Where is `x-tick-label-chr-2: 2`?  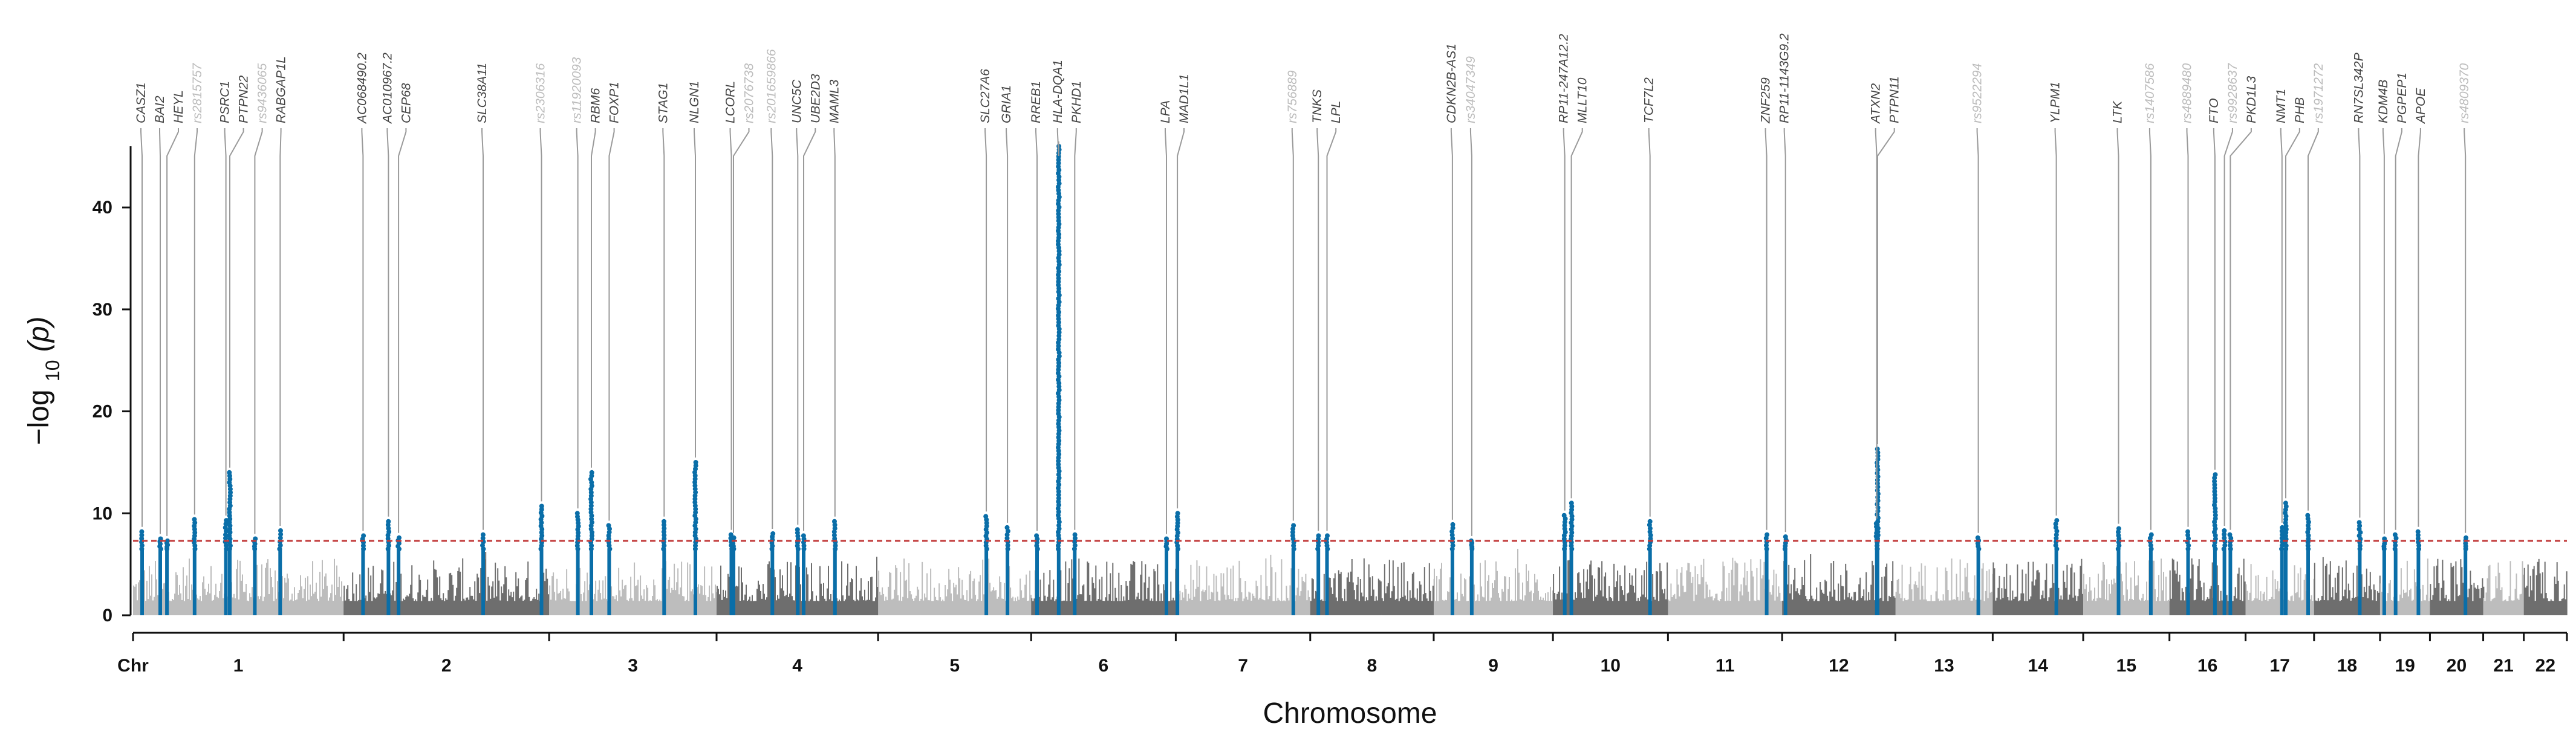
x-tick-label-chr-2: 2 is located at coordinates (446, 666).